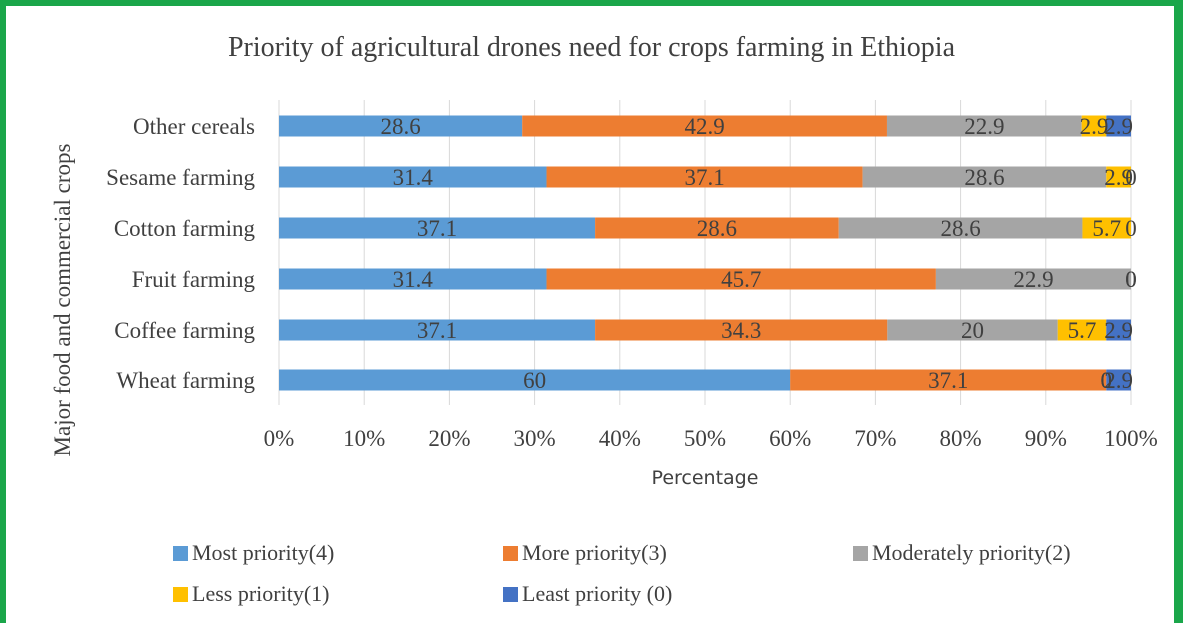 Image resolution: width=1183 pixels, height=623 pixels. Describe the element at coordinates (62, 299) in the screenshot. I see `y-axis-title: Major food and commercial crops` at that location.